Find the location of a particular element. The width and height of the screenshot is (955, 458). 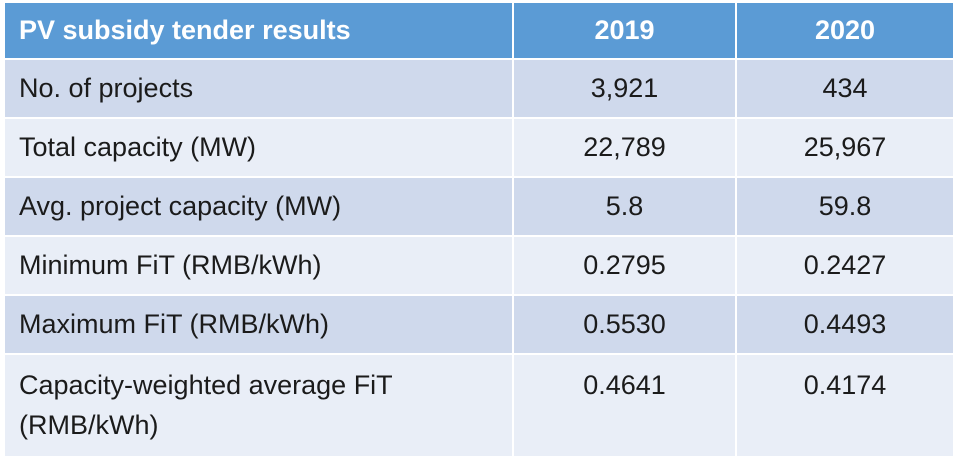

header-cell-2020: 2020 is located at coordinates (845, 30).